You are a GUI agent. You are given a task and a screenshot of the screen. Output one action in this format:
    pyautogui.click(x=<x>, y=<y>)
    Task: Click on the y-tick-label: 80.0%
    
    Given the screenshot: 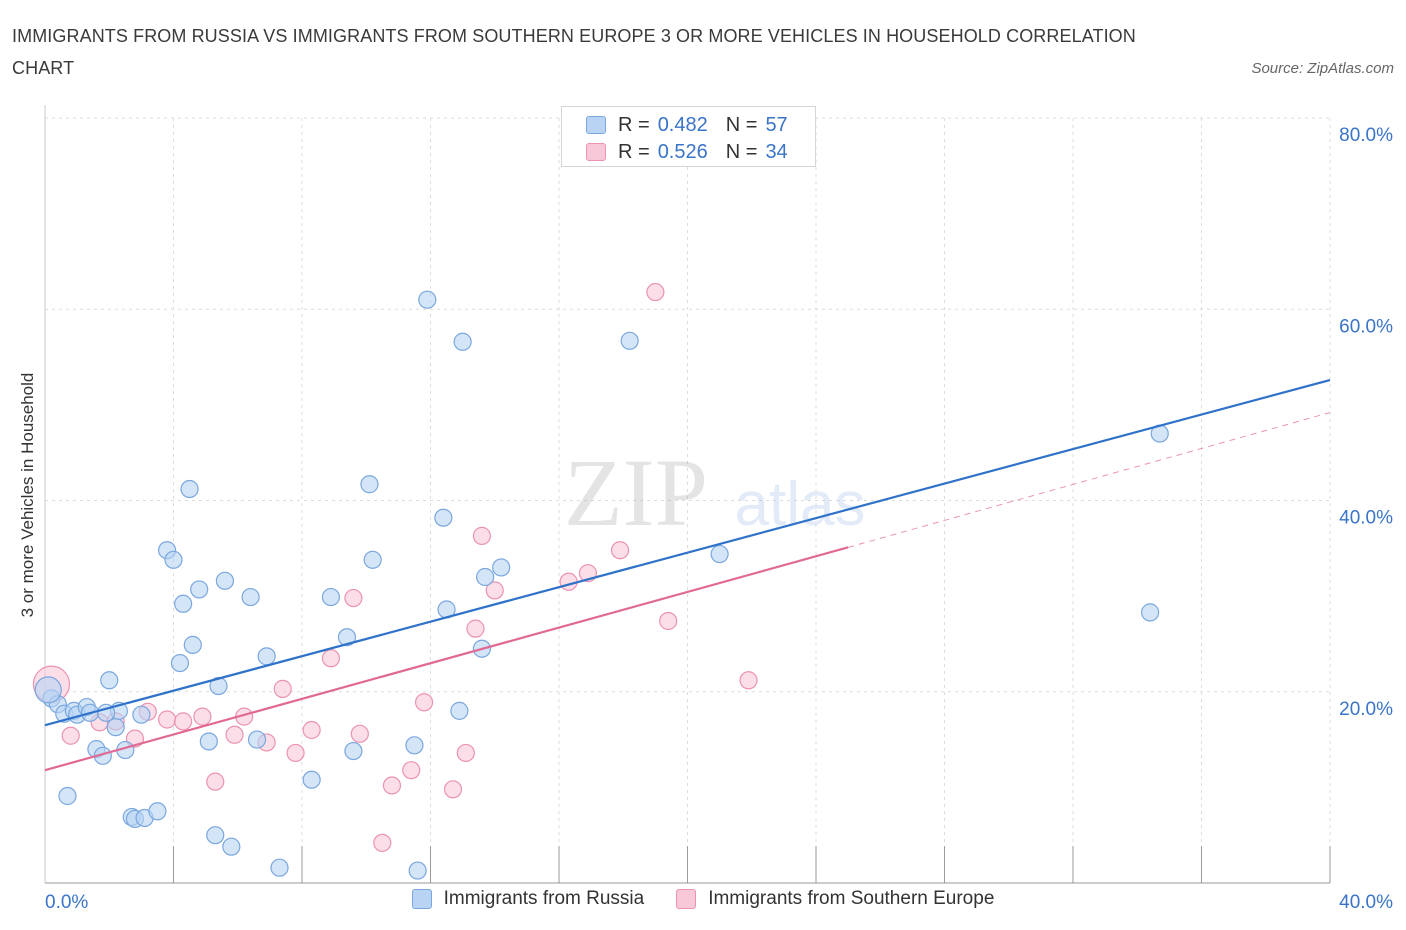 What is the action you would take?
    pyautogui.click(x=1366, y=135)
    